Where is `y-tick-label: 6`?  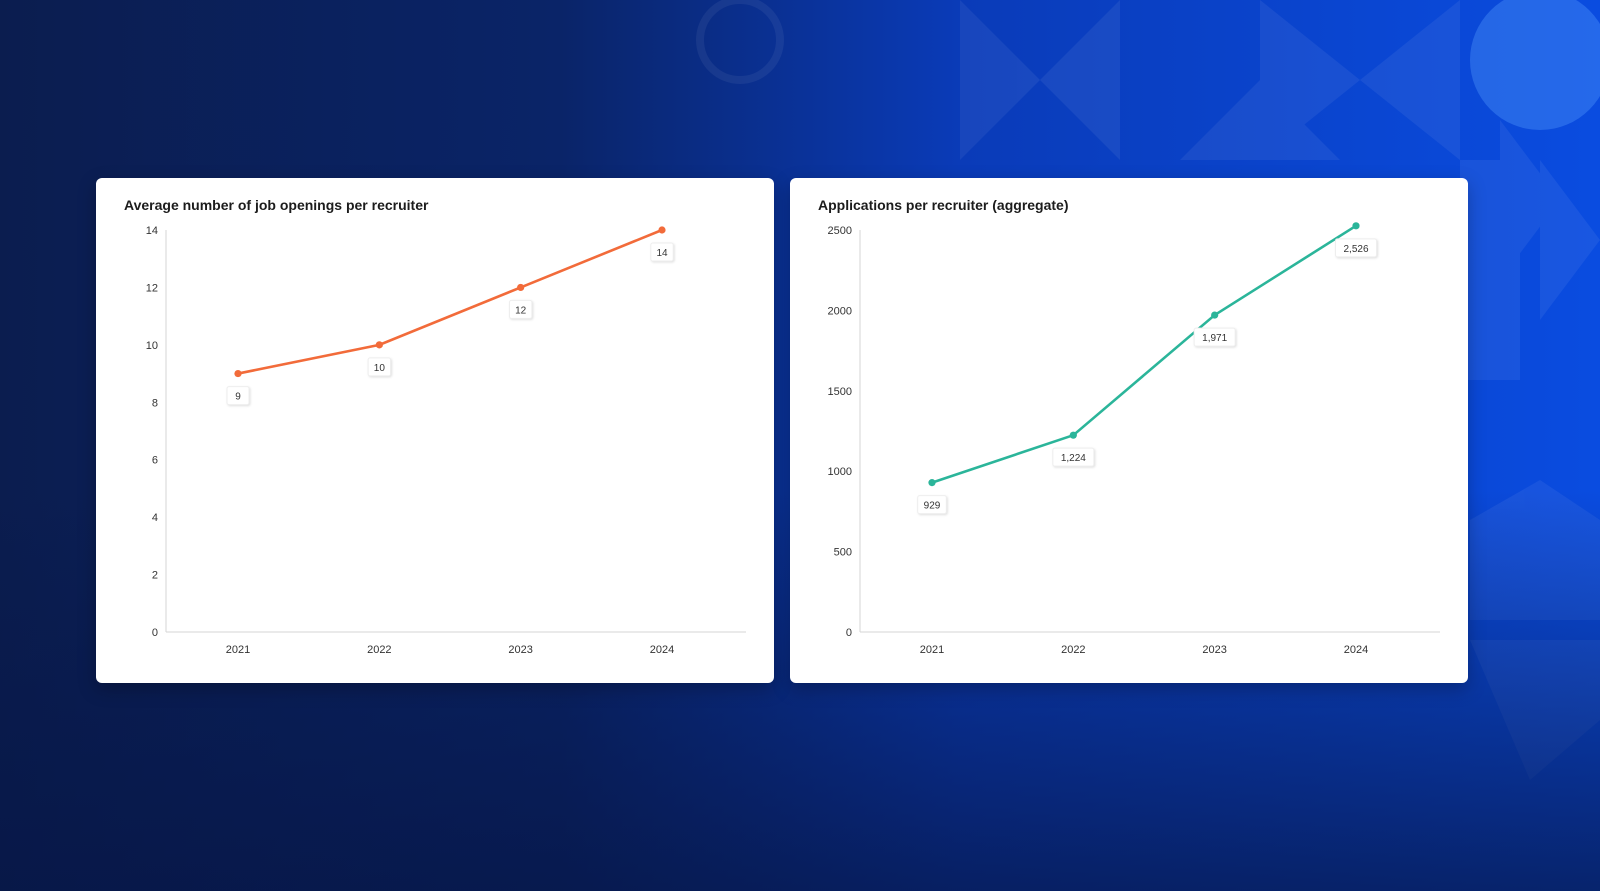
y-tick-label: 6 is located at coordinates (155, 461).